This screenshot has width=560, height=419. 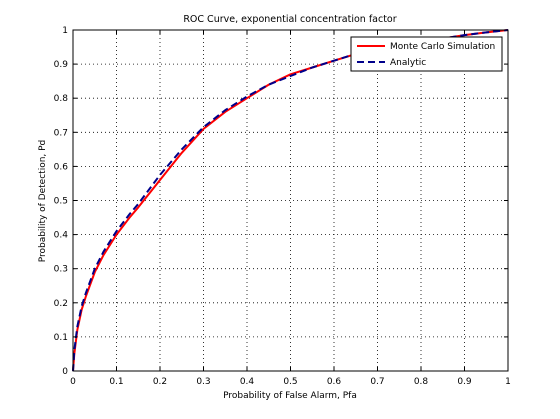 What do you see at coordinates (61, 133) in the screenshot?
I see `y-tick-label: 0.7` at bounding box center [61, 133].